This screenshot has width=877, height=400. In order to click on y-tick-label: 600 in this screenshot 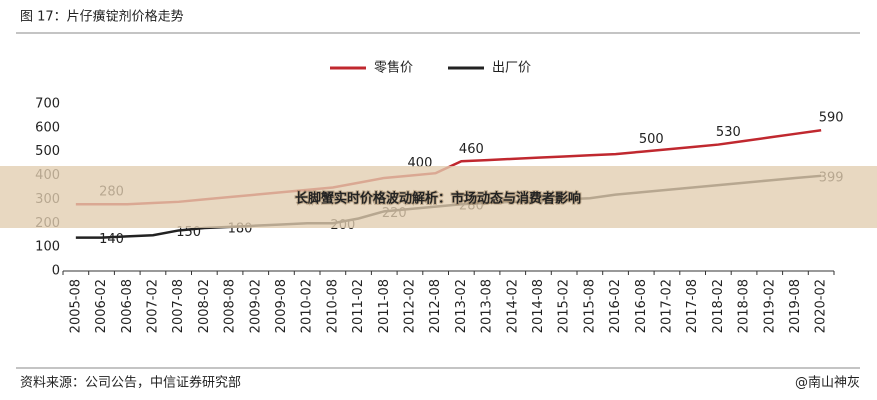, I will do `click(47, 127)`.